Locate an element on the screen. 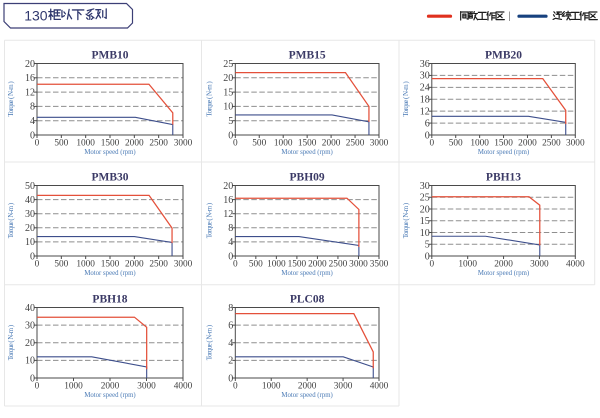 The width and height of the screenshot is (600, 418). svg-text: 24 is located at coordinates (425, 88).